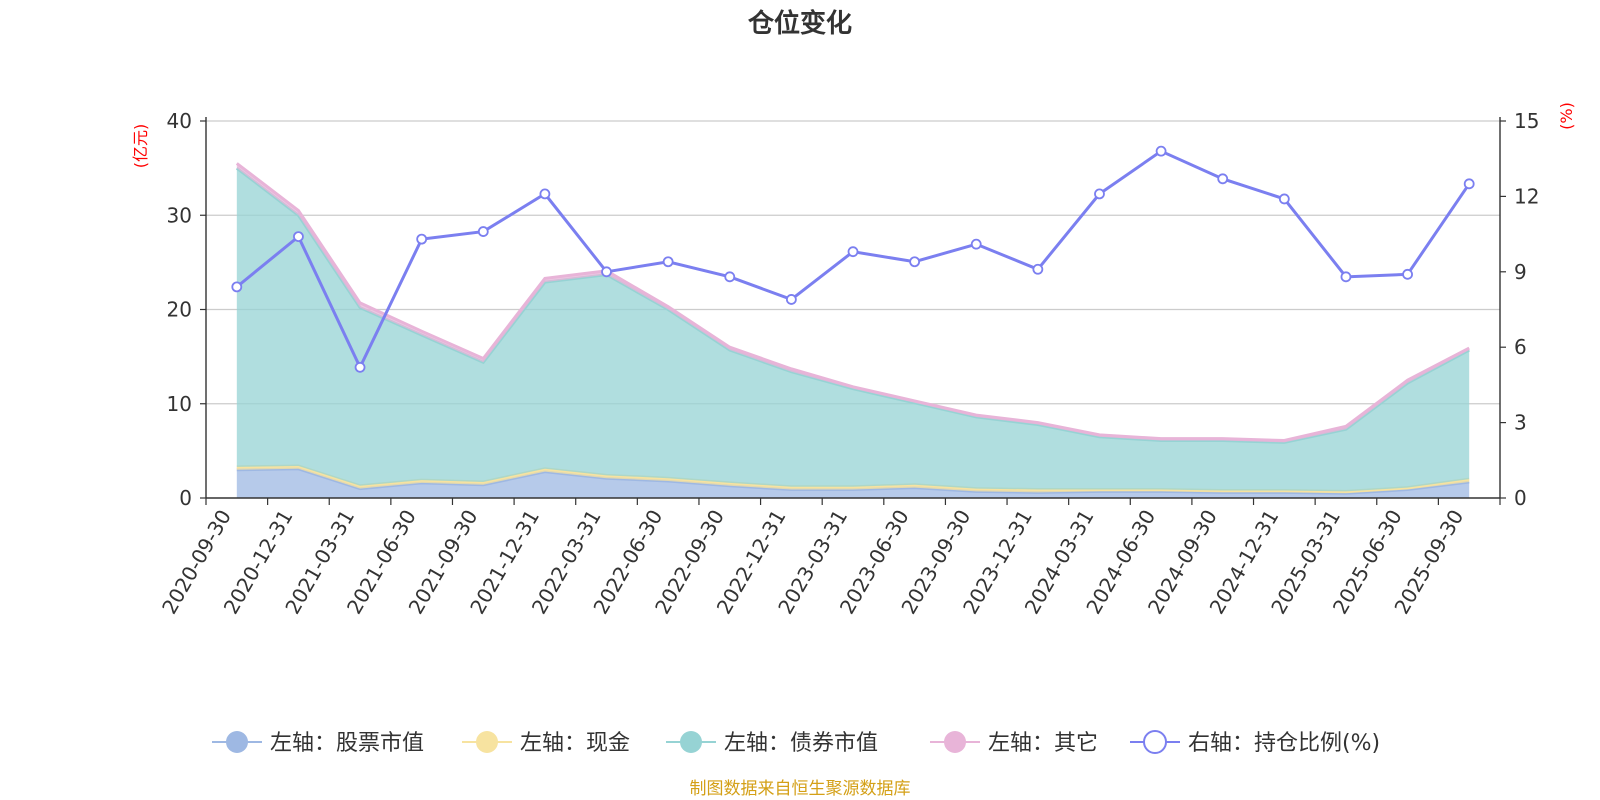 The width and height of the screenshot is (1600, 800). I want to click on left-axis-unit: (亿元), so click(140, 146).